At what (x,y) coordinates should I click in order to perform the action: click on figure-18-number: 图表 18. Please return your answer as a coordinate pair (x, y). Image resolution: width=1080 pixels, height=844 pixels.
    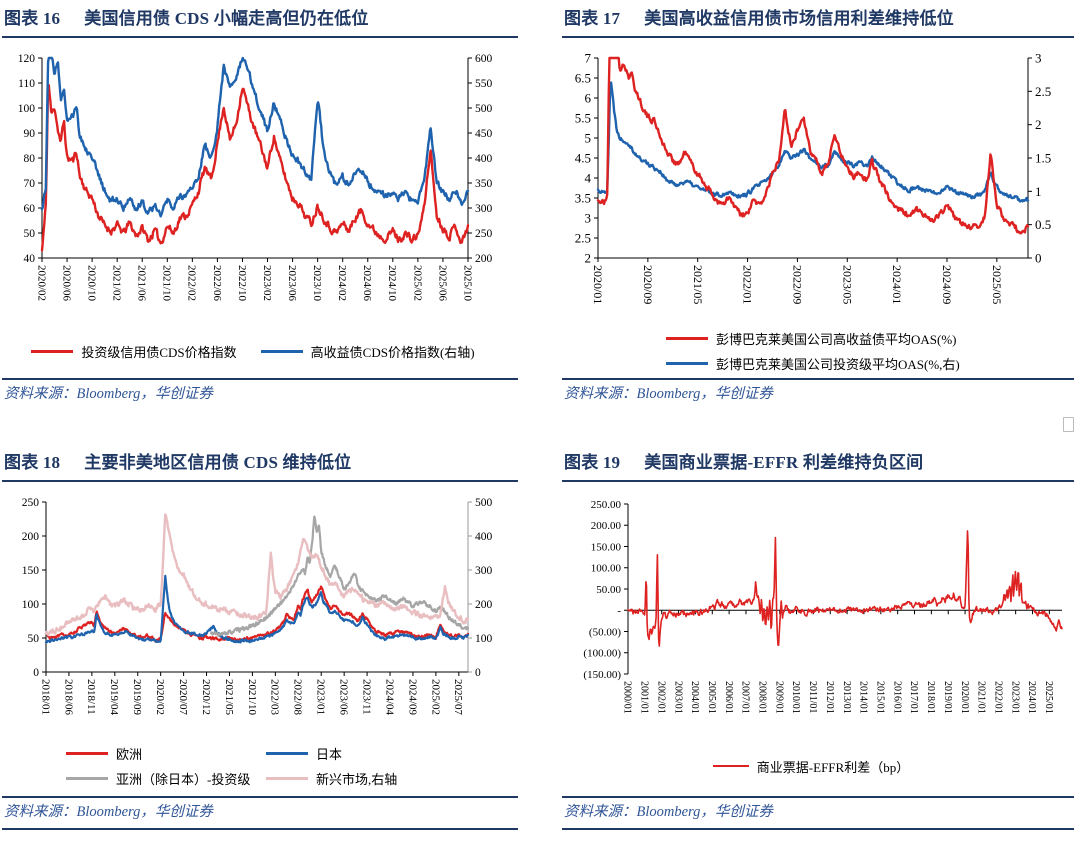
    Looking at the image, I should click on (32, 462).